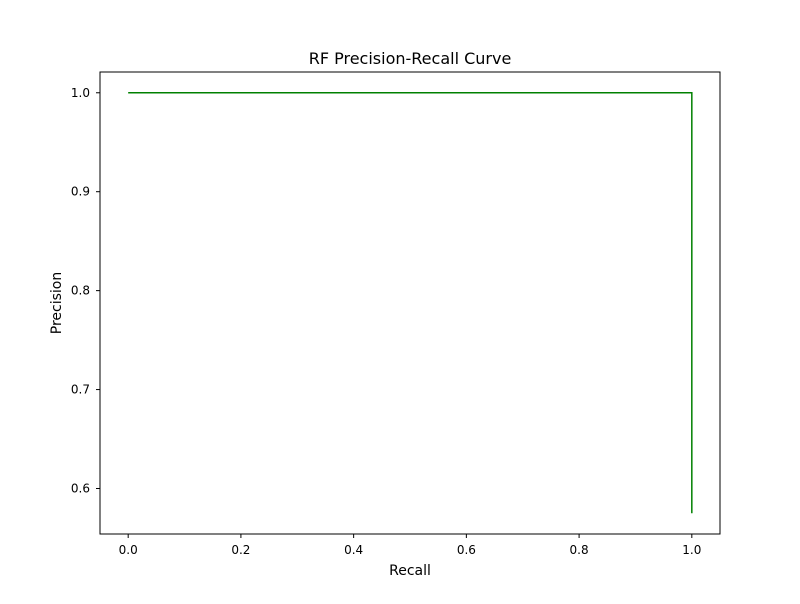 The height and width of the screenshot is (604, 800). I want to click on x-axis-label: Recall, so click(410, 571).